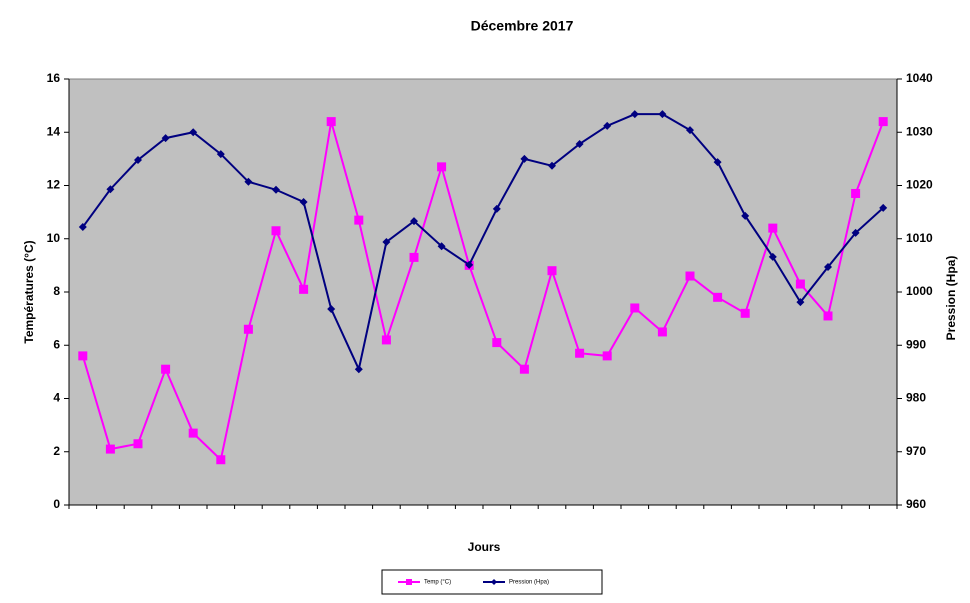 This screenshot has height=603, width=970. Describe the element at coordinates (916, 504) in the screenshot. I see `y2-tick-label: 960` at that location.